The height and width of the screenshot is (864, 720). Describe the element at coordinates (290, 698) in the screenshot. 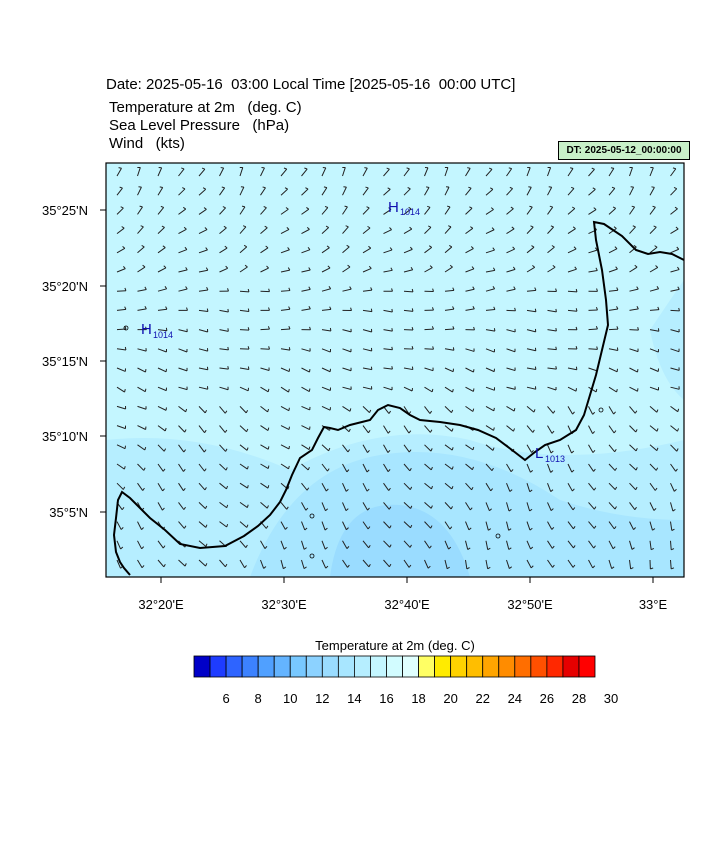

I see `colorbar-tick-label: 10` at that location.